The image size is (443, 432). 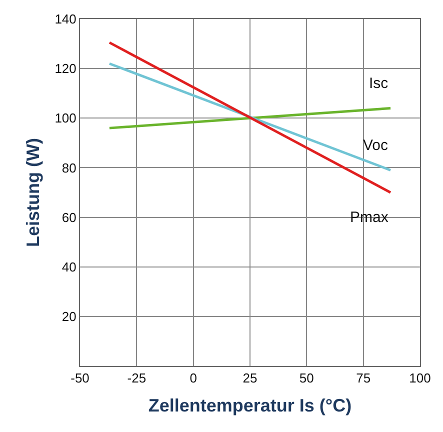 I want to click on x-axis-title: Zellentemperatur Is (°C), so click(x=250, y=406).